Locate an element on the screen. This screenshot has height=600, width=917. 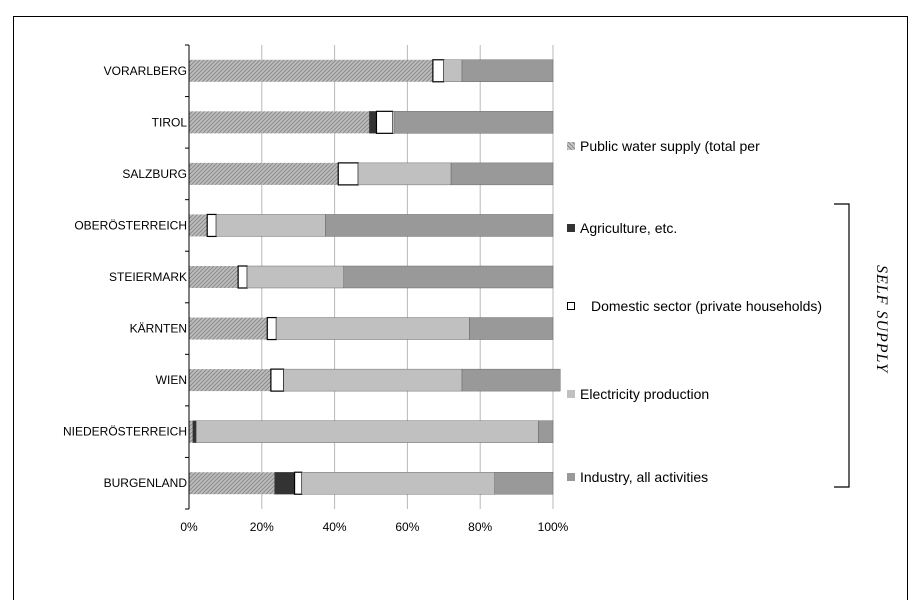
category-label: BURGENLAND is located at coordinates (146, 483).